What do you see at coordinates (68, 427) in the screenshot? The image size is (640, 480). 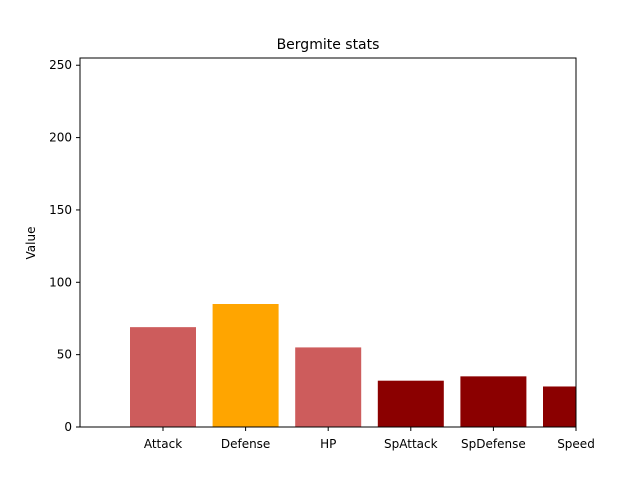 I see `y-tick-label: 0` at bounding box center [68, 427].